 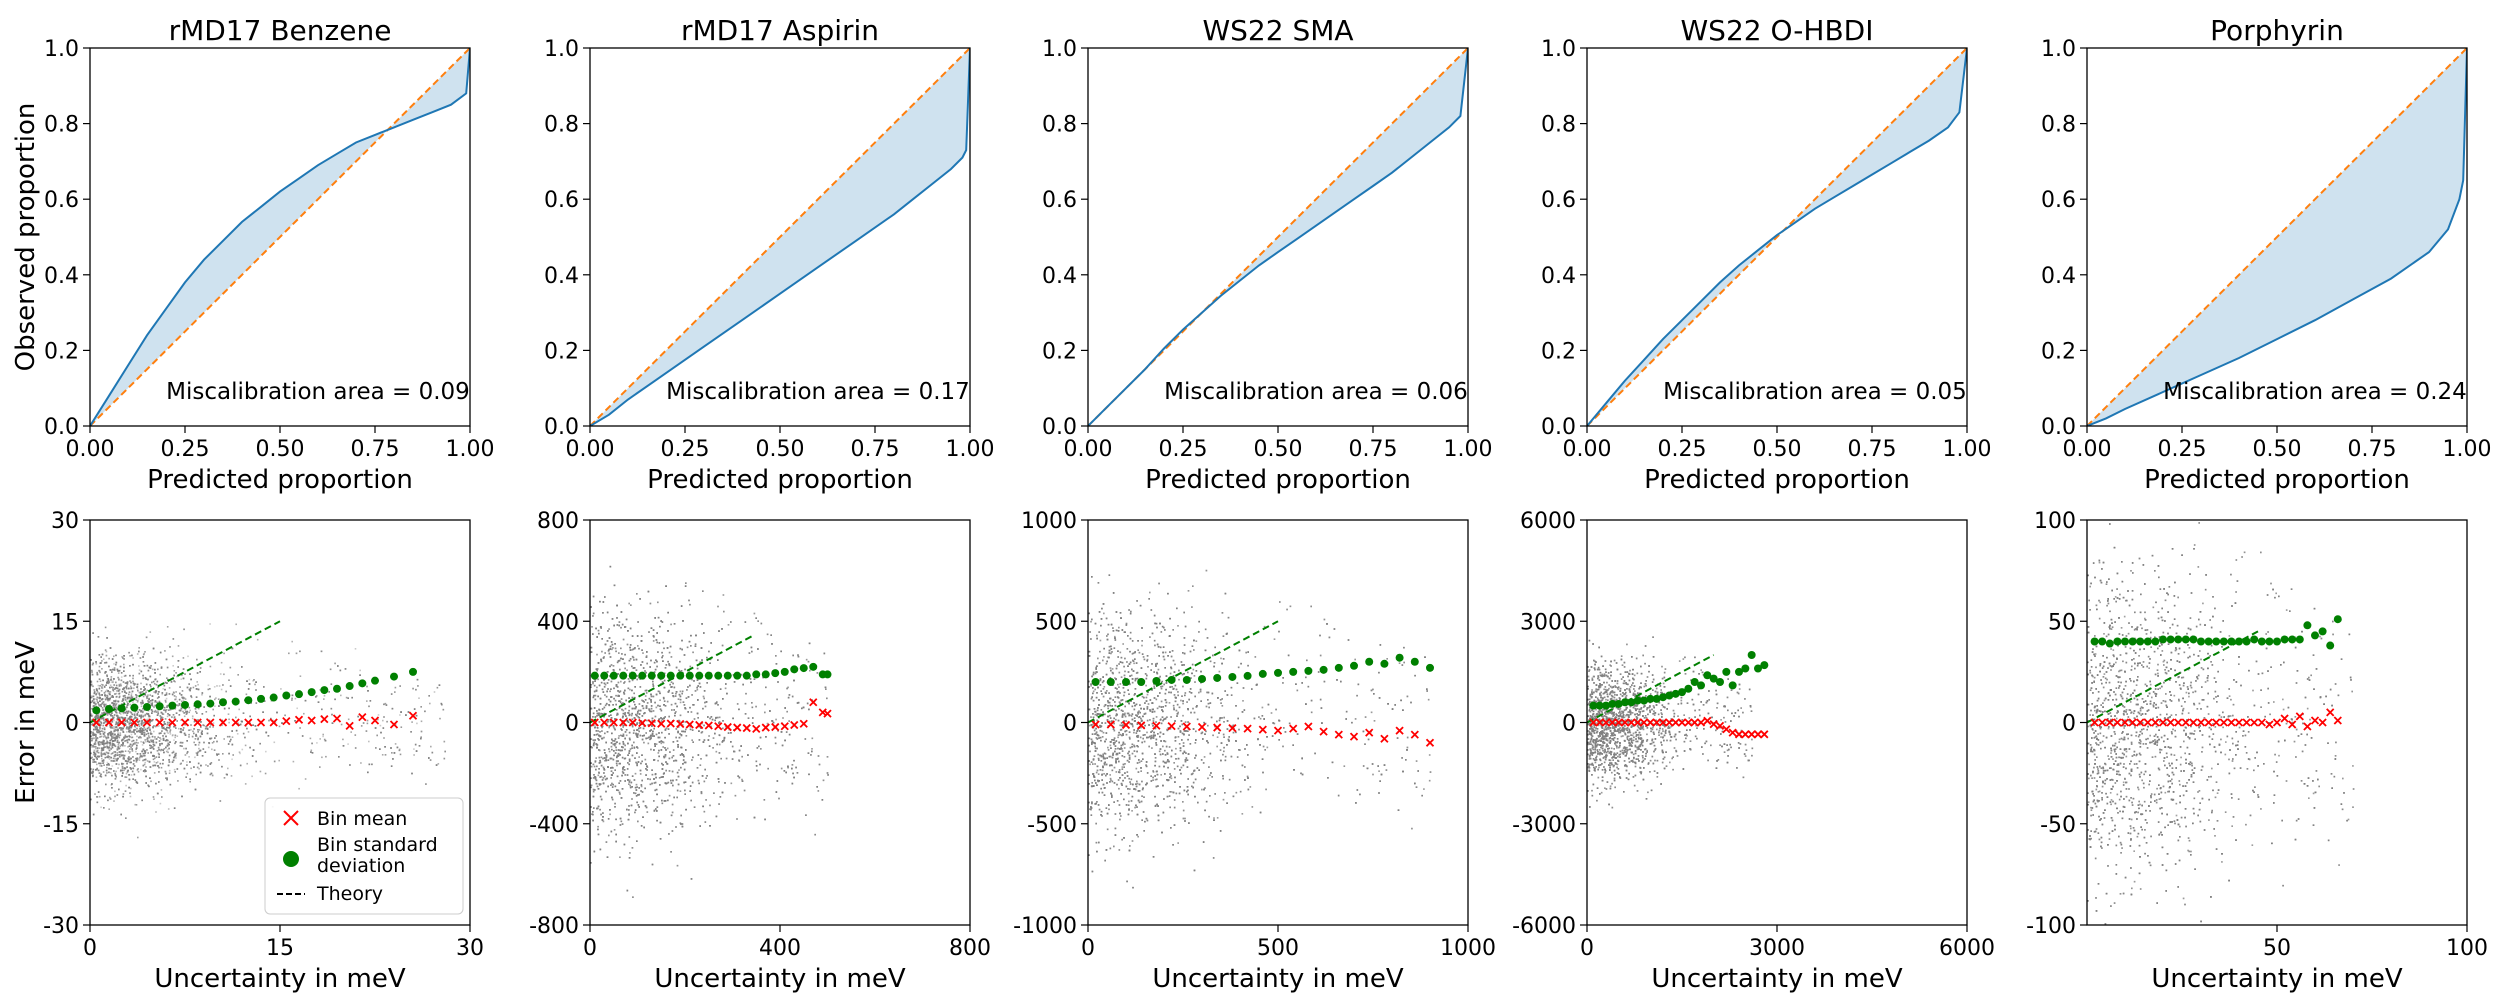 I want to click on x-tick-label: 0.50, so click(x=2277, y=449).